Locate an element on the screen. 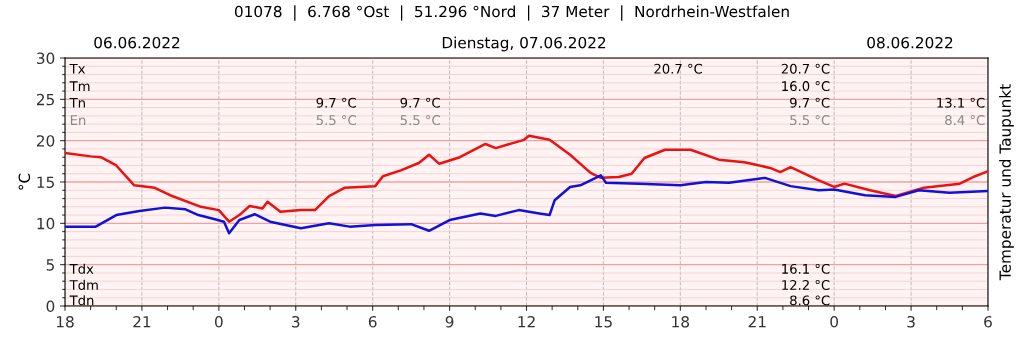 The height and width of the screenshot is (338, 1024). annotation: Tdx is located at coordinates (81, 268).